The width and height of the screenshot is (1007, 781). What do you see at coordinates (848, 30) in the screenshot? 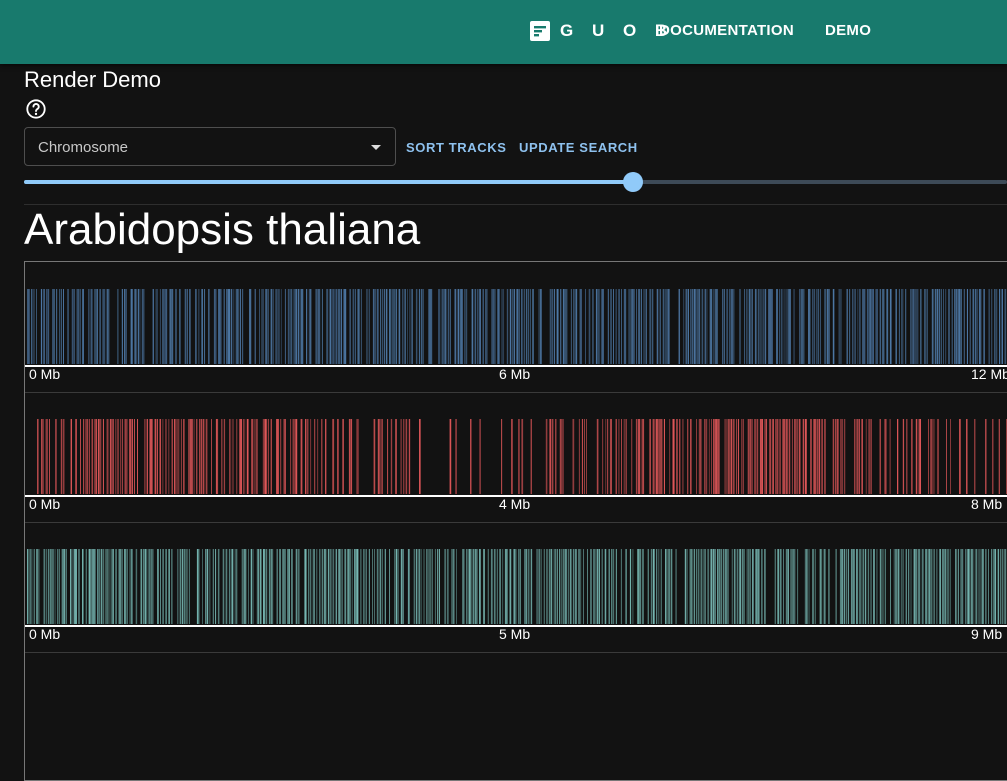
I see `nav-demo: DEMO` at bounding box center [848, 30].